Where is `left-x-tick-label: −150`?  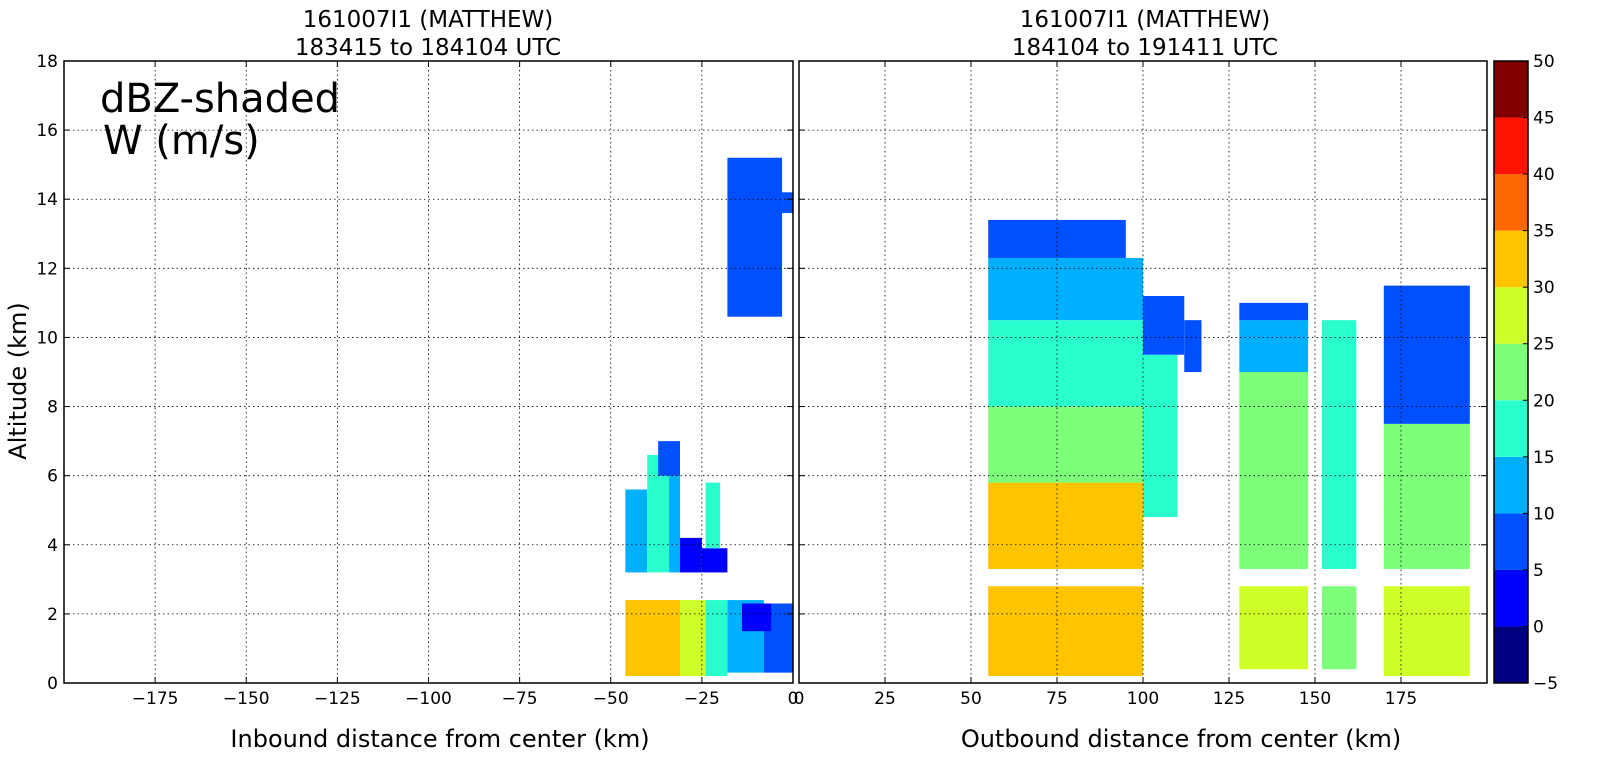 left-x-tick-label: −150 is located at coordinates (246, 699).